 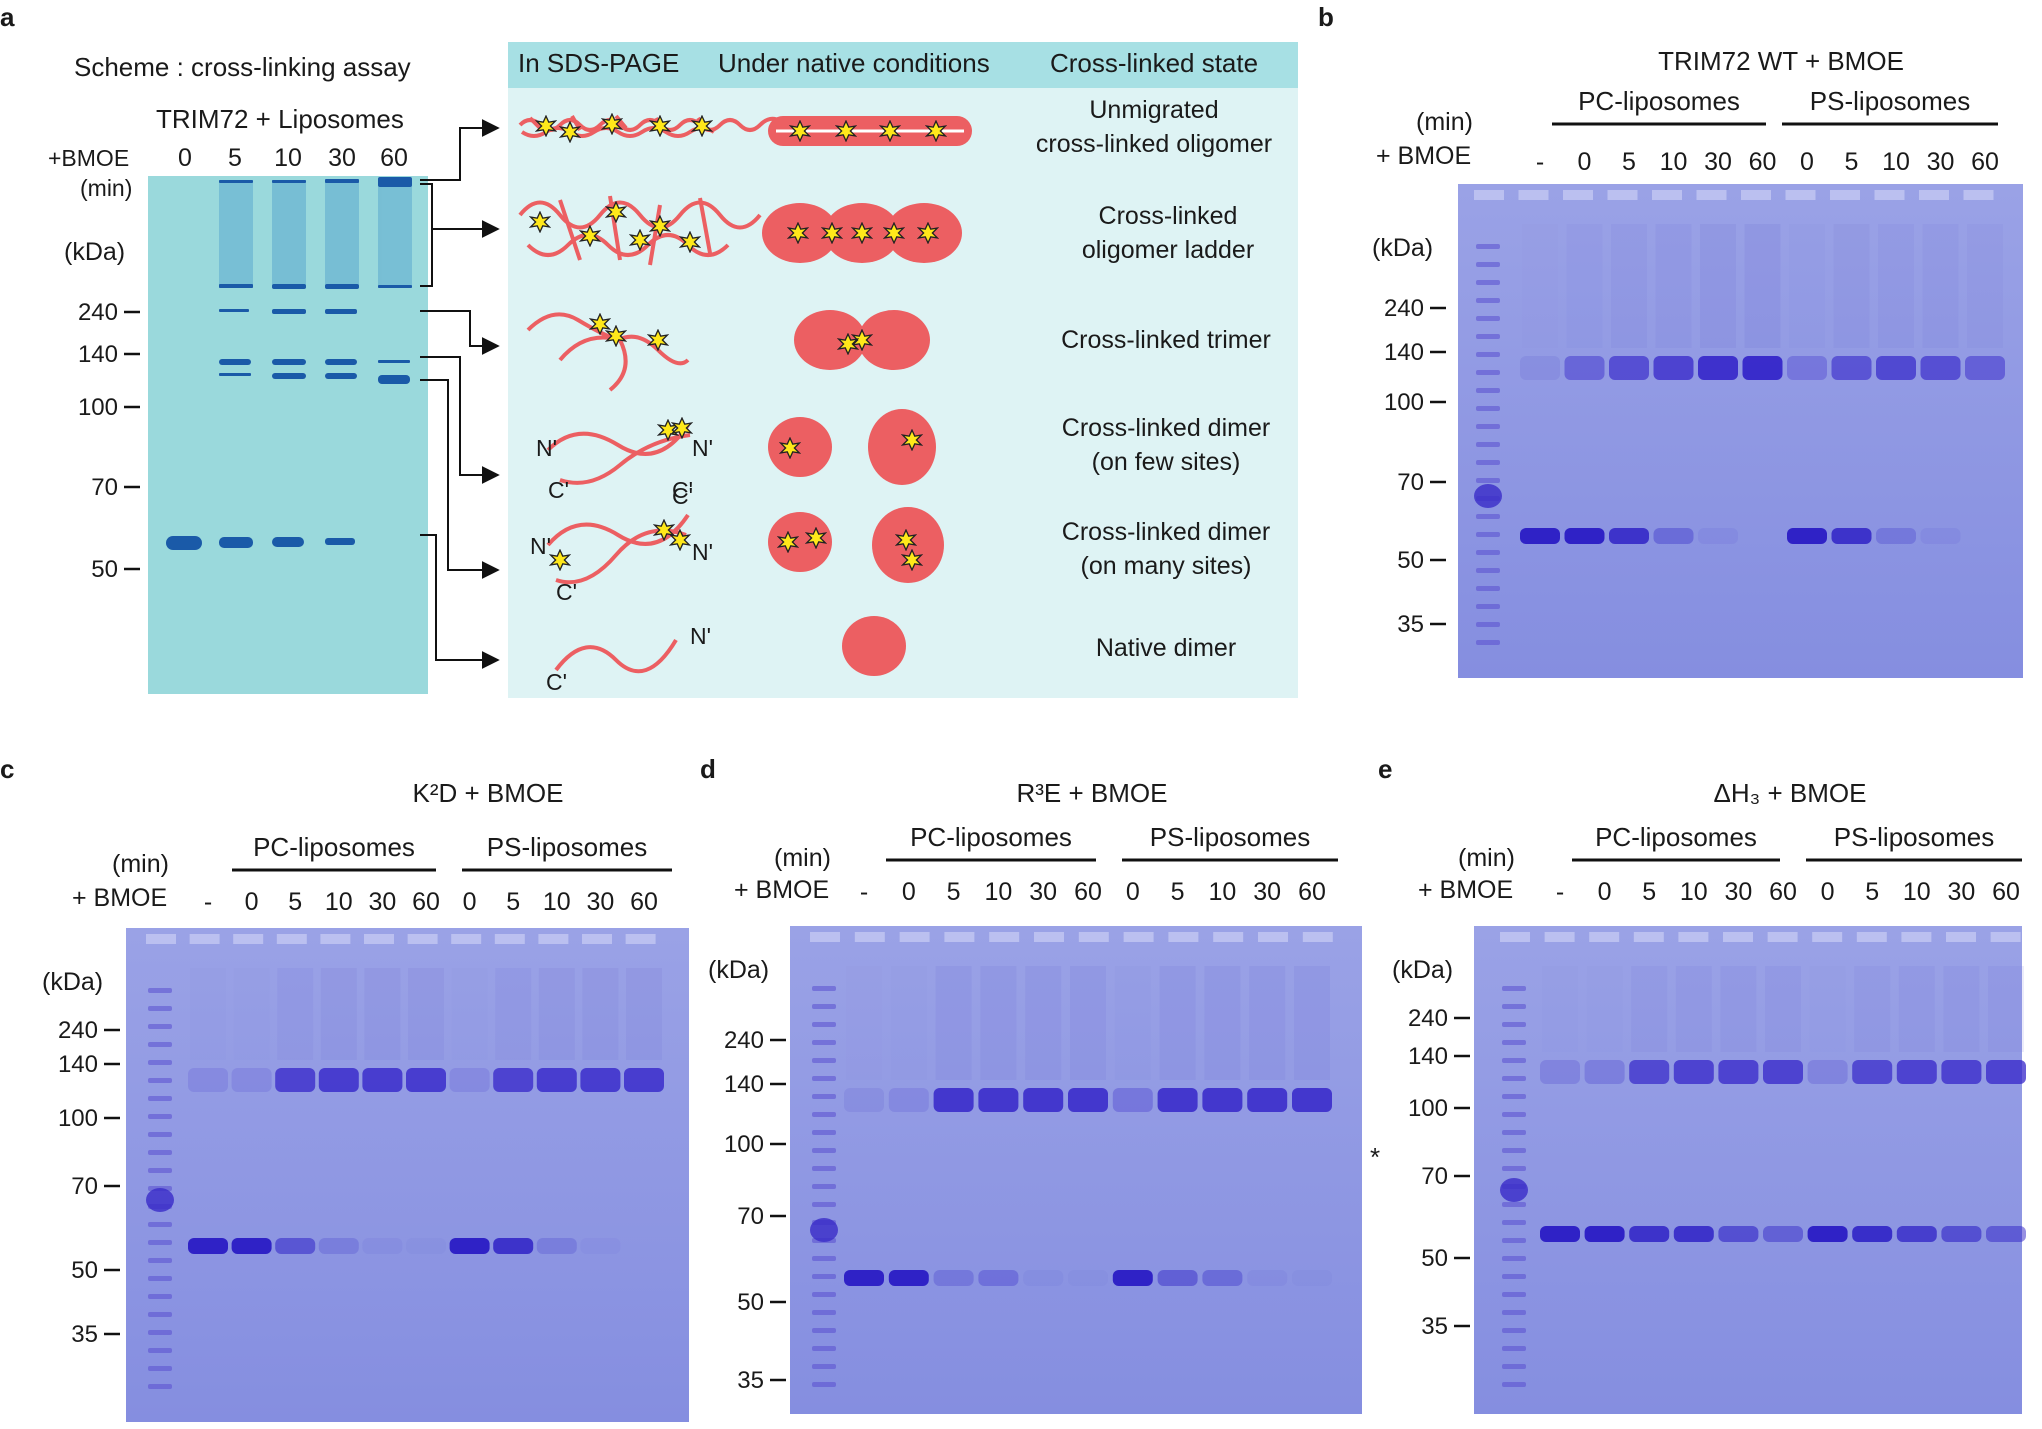 I want to click on scheme-title: Scheme : cross-linking assay, so click(x=242, y=67).